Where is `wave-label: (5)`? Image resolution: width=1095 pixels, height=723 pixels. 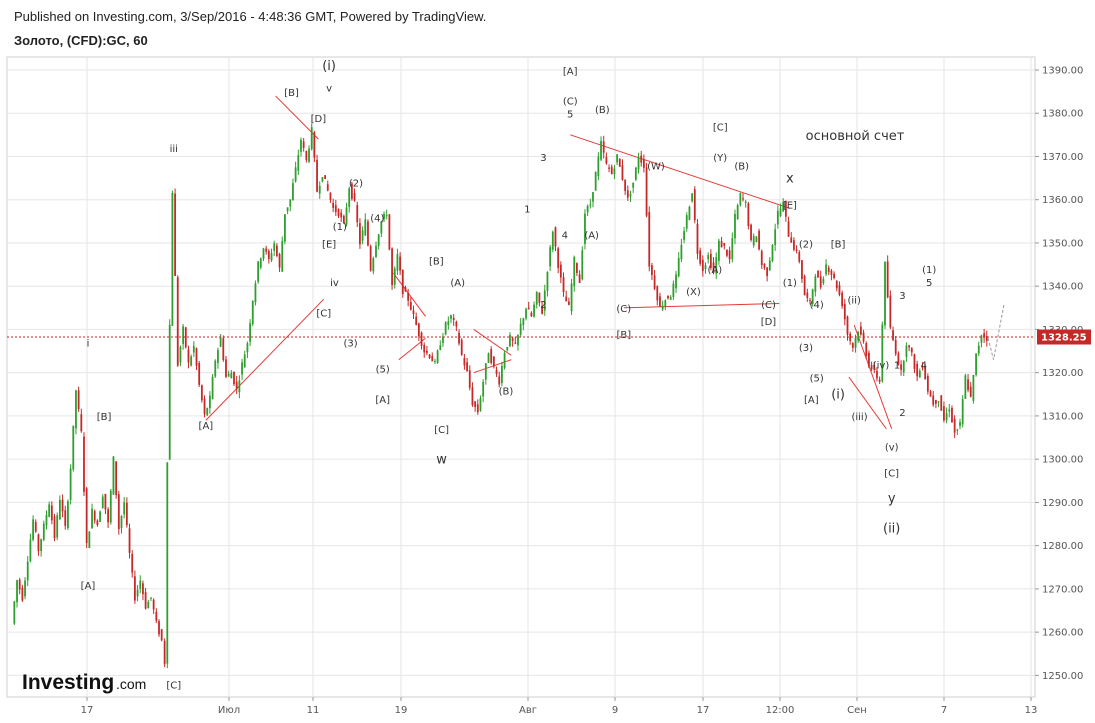
wave-label: (5) is located at coordinates (817, 378).